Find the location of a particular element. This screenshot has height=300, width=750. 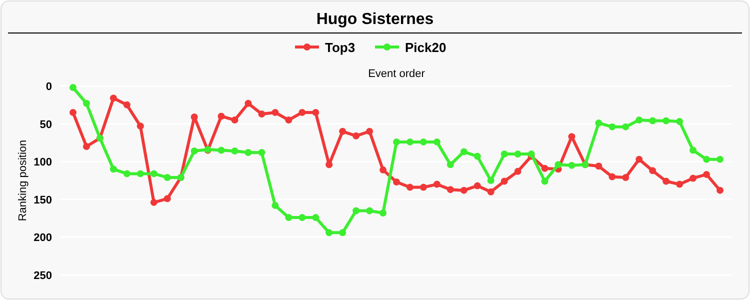

y-tick-label: 150 is located at coordinates (43, 200).